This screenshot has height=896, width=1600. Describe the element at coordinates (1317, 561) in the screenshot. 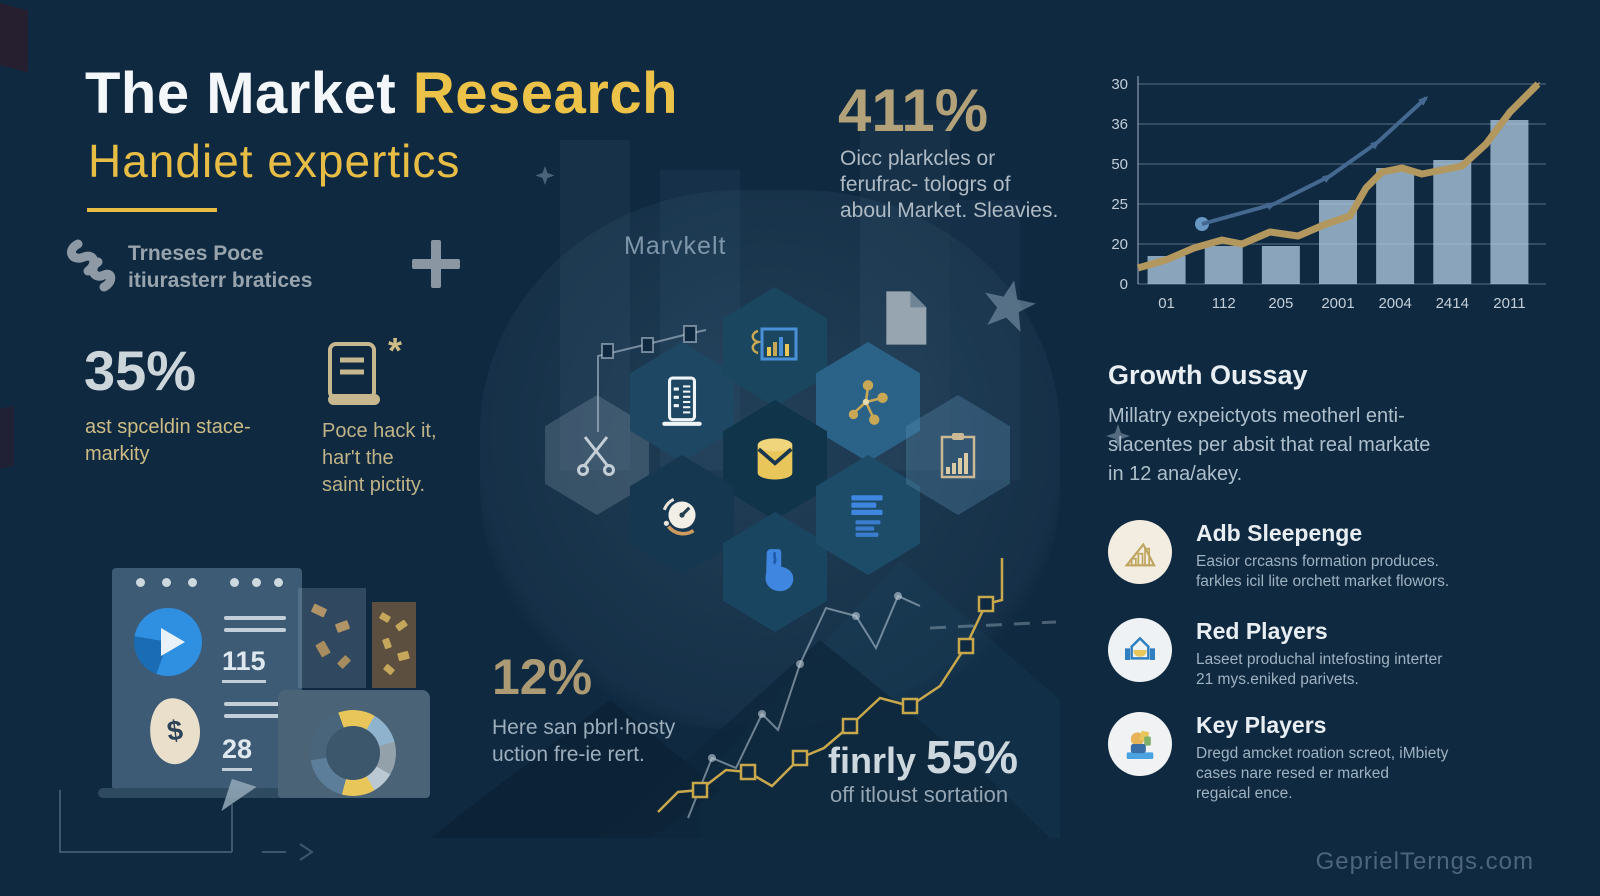

I see `desc-line: Easior crcasns formation produces.` at that location.